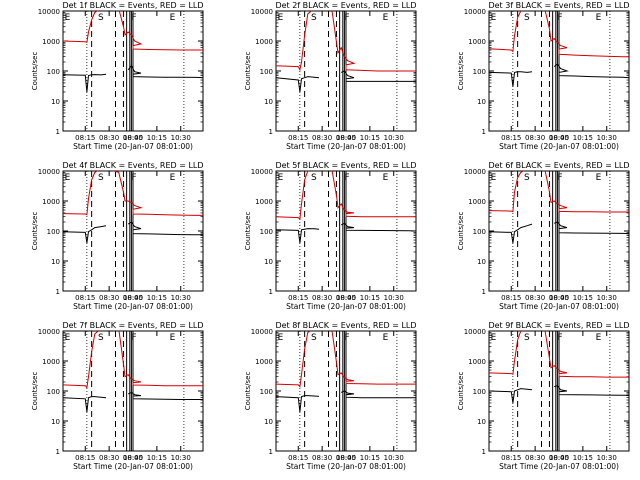 The height and width of the screenshot is (480, 640). I want to click on chart-title: Det 9f BLACK = Events, RED = LLD, so click(558, 325).